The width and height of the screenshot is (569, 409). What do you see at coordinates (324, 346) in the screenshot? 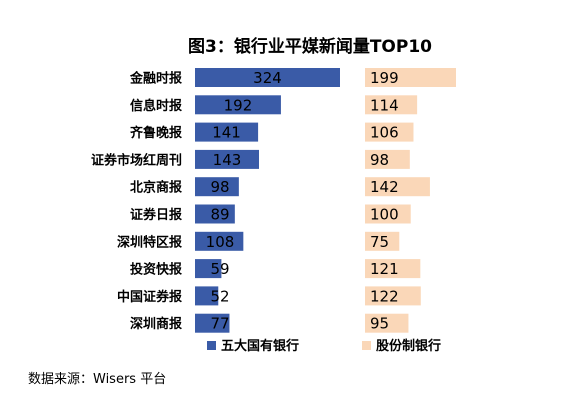
I see `legend: 五大国有银行 股份制银行` at bounding box center [324, 346].